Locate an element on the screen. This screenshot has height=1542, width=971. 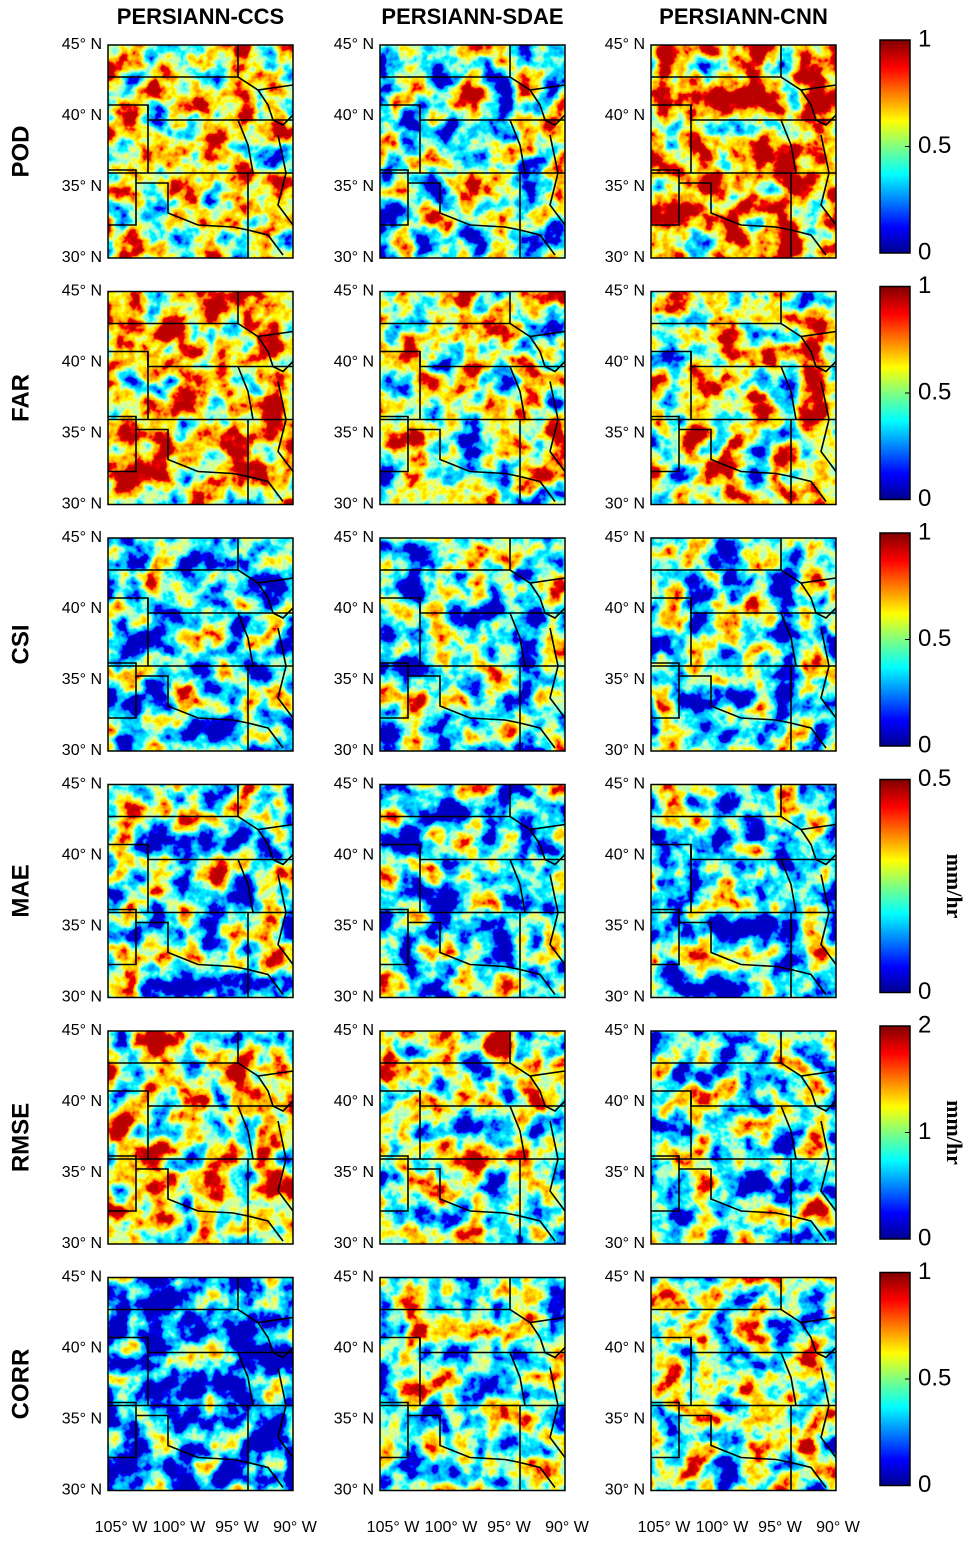
colorbar-tick-label: 2 is located at coordinates (924, 1024).